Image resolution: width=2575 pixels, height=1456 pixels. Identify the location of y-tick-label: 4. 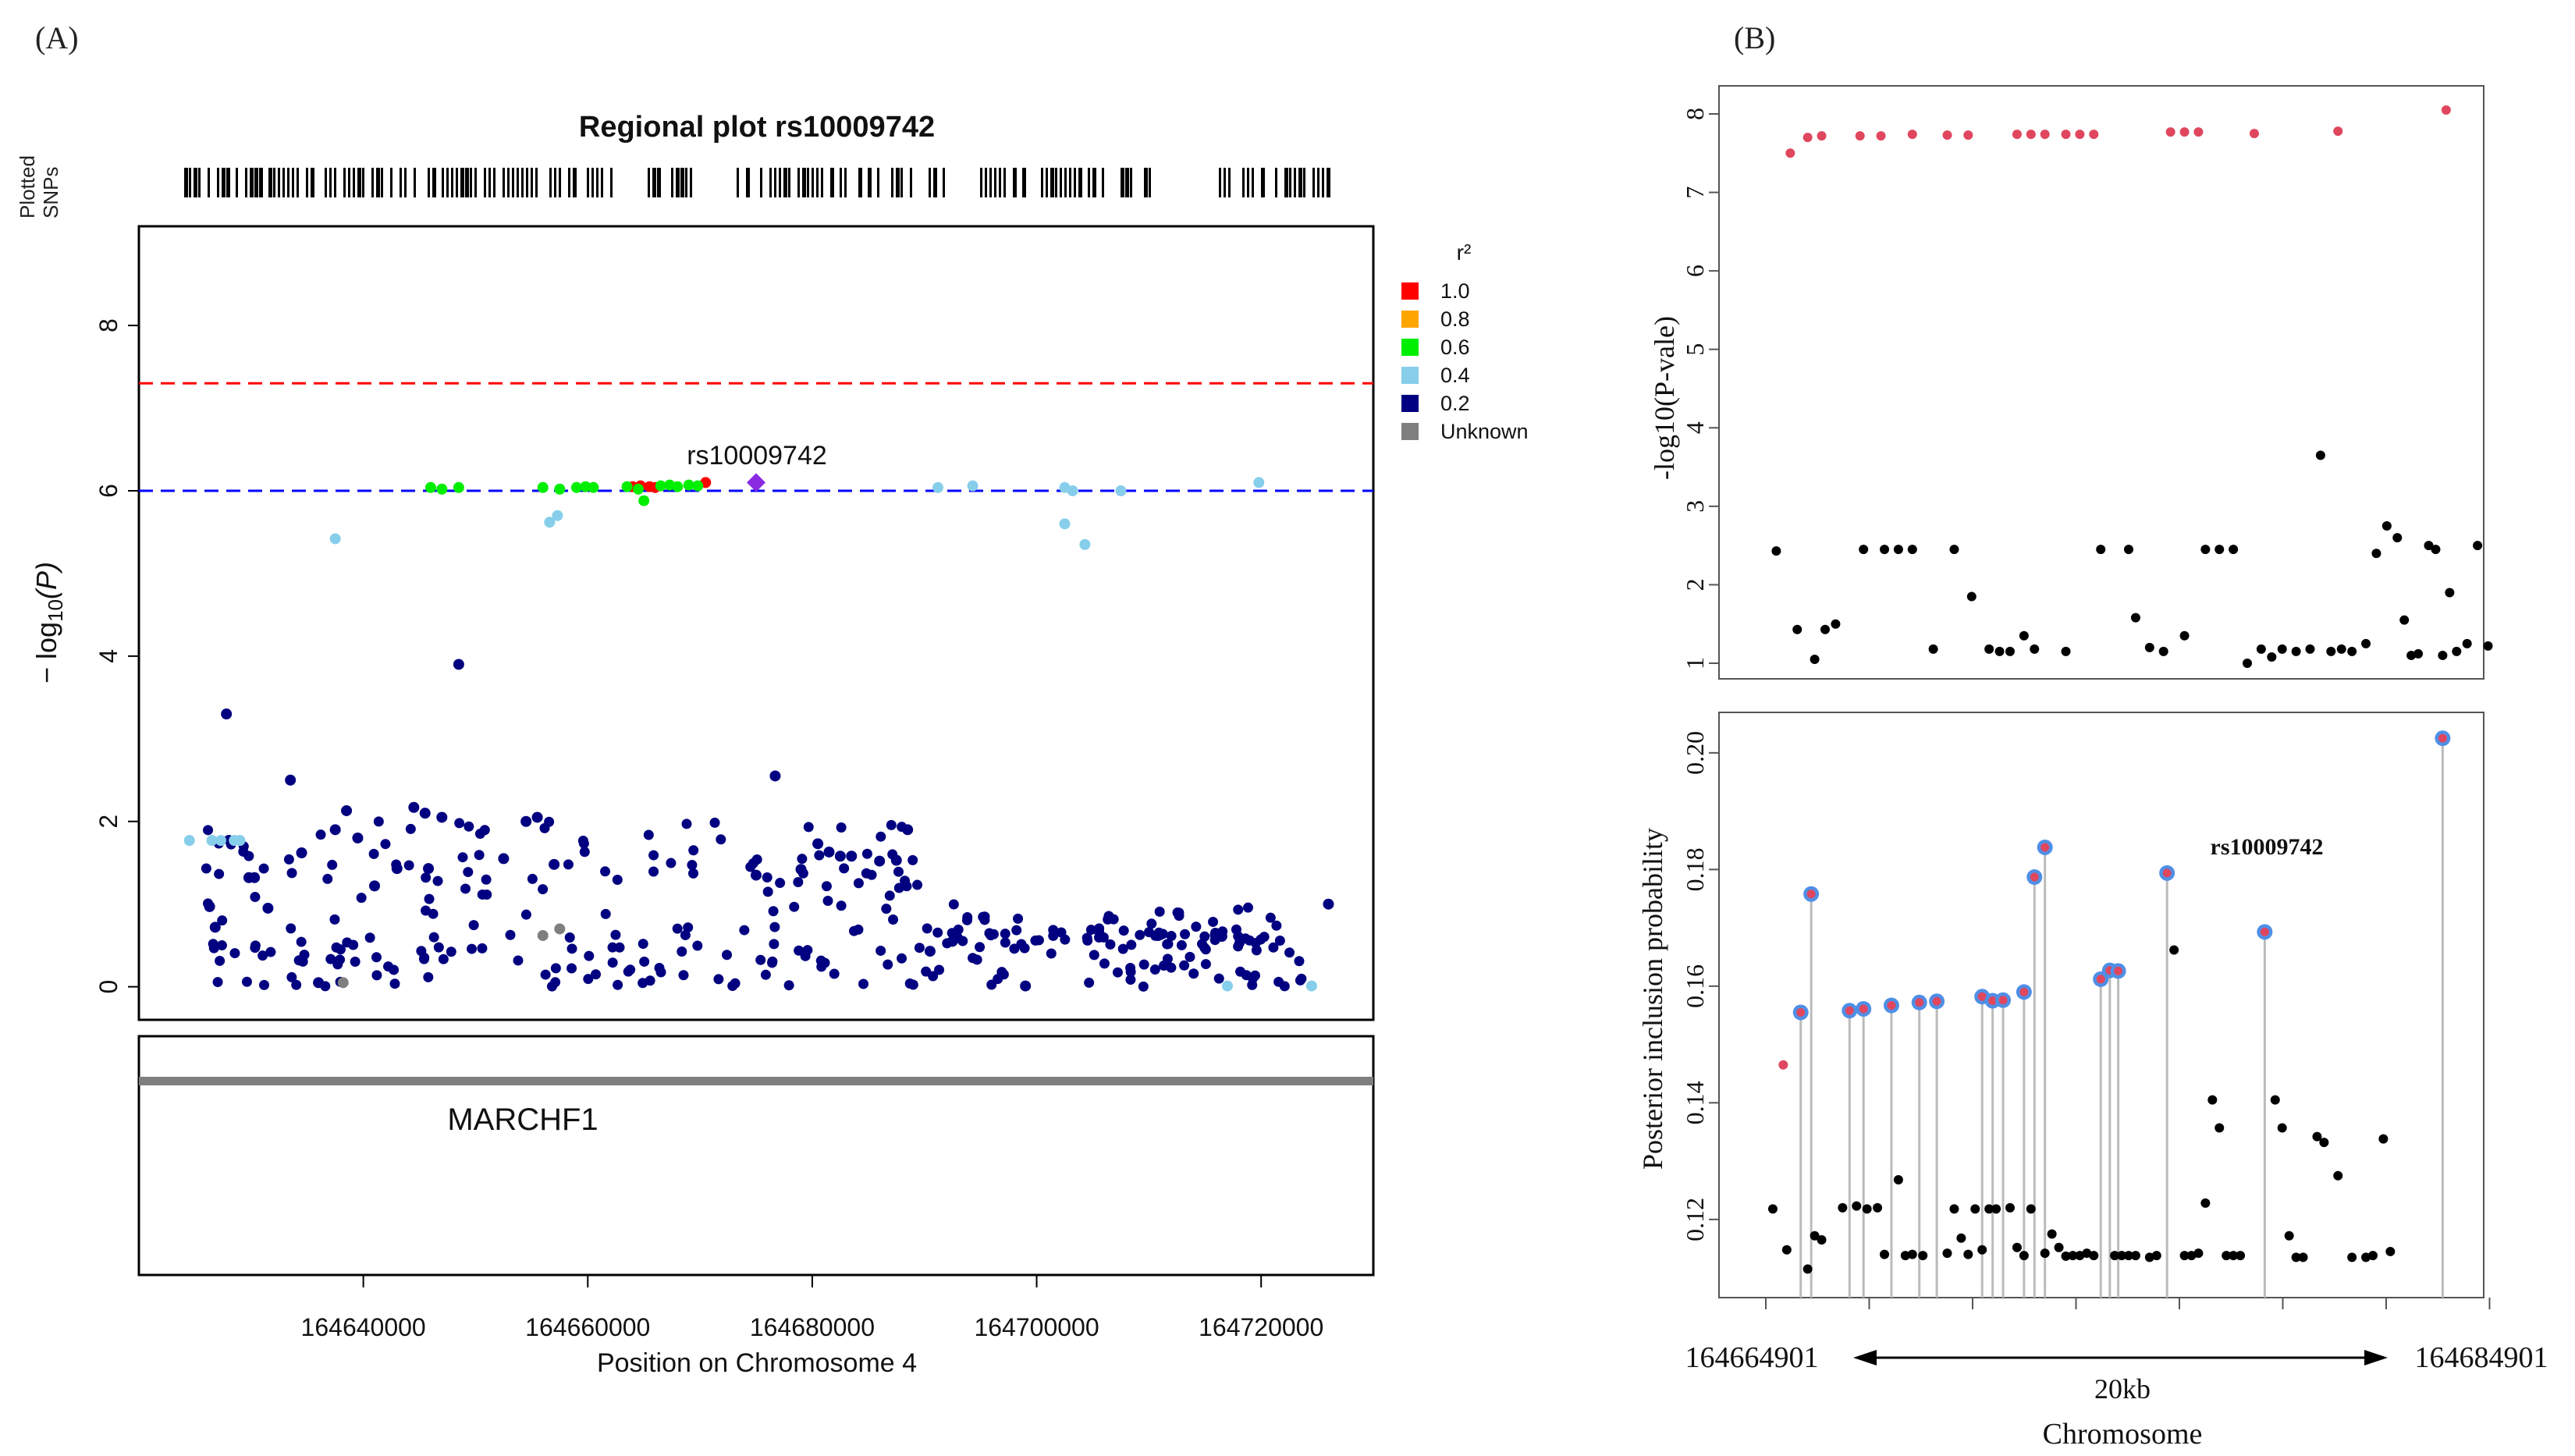
(1695, 427).